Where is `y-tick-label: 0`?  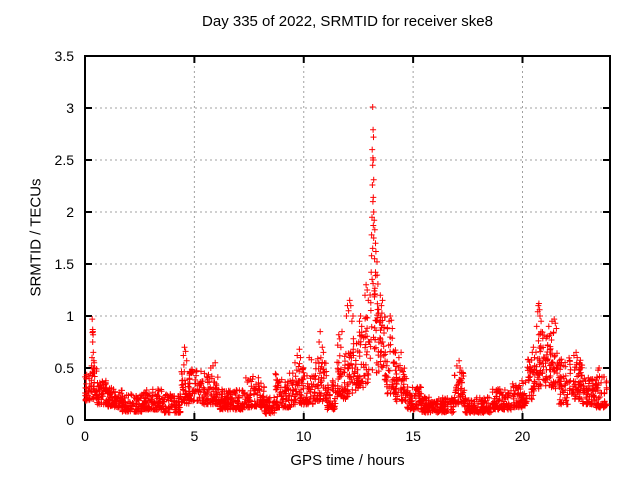 y-tick-label: 0 is located at coordinates (70, 420).